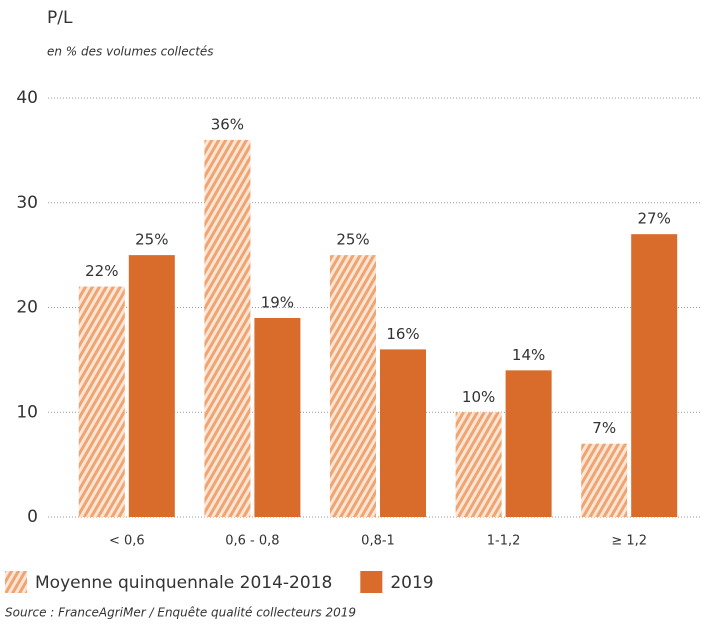 The width and height of the screenshot is (715, 630). What do you see at coordinates (27, 308) in the screenshot?
I see `y-tick-label: 20` at bounding box center [27, 308].